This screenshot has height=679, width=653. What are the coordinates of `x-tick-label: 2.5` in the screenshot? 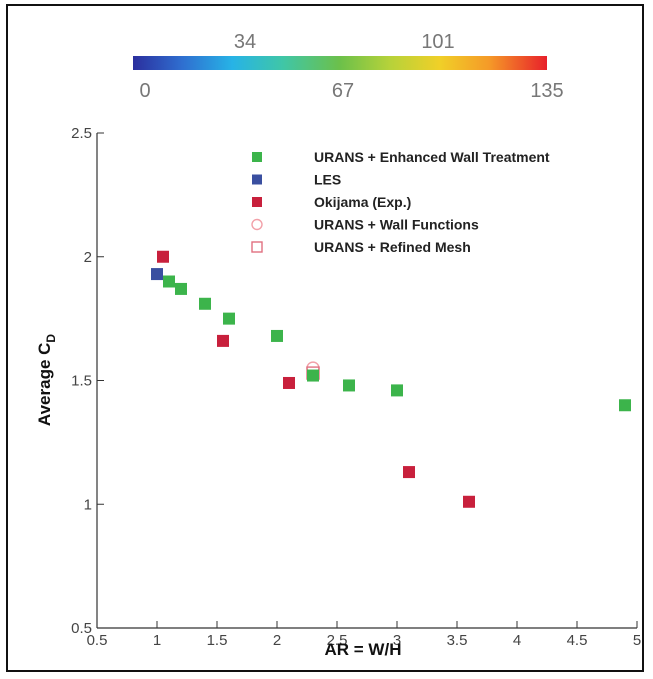 It's located at (337, 640).